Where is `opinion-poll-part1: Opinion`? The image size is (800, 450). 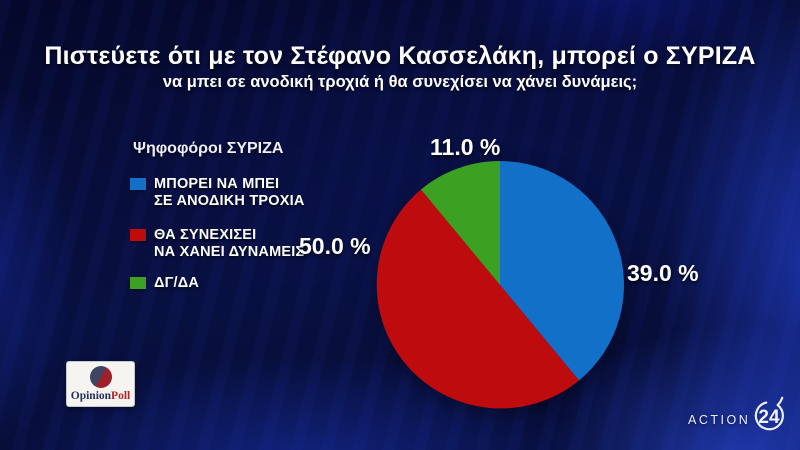
opinion-poll-part1: Opinion is located at coordinates (91, 396).